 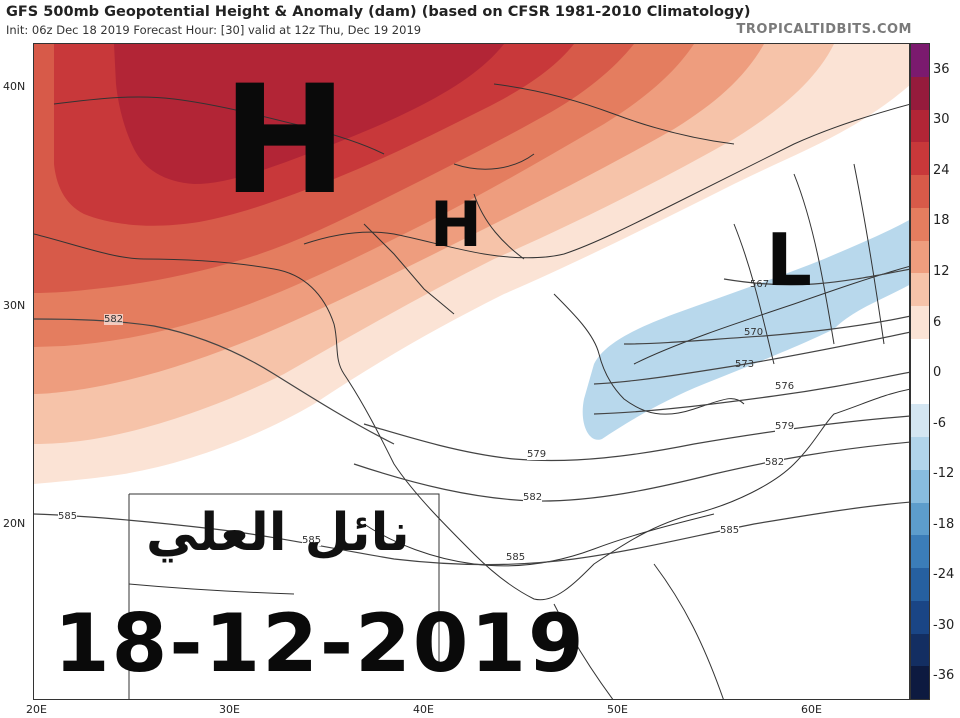 I want to click on colorbar-tick: -6, so click(x=939, y=423).